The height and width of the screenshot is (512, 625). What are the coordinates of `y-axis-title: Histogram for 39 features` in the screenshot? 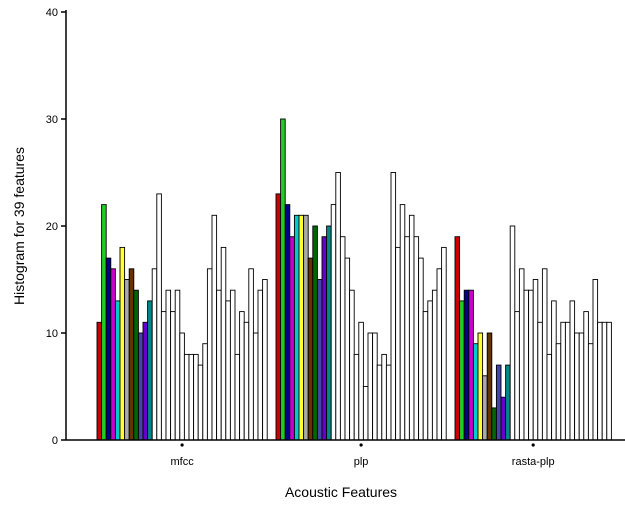 It's located at (19, 226).